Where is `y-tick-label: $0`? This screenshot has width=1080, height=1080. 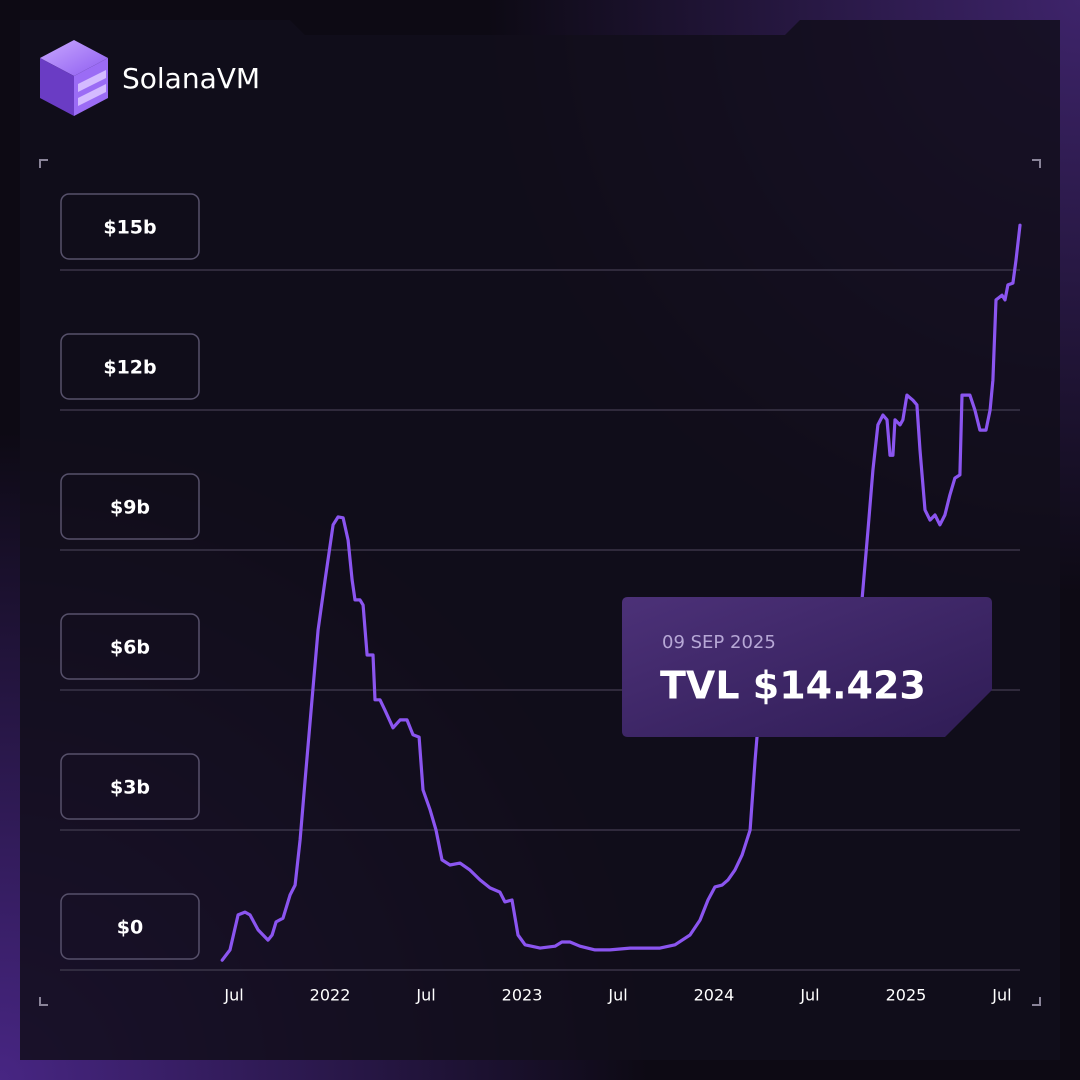
y-tick-label: $0 is located at coordinates (130, 928).